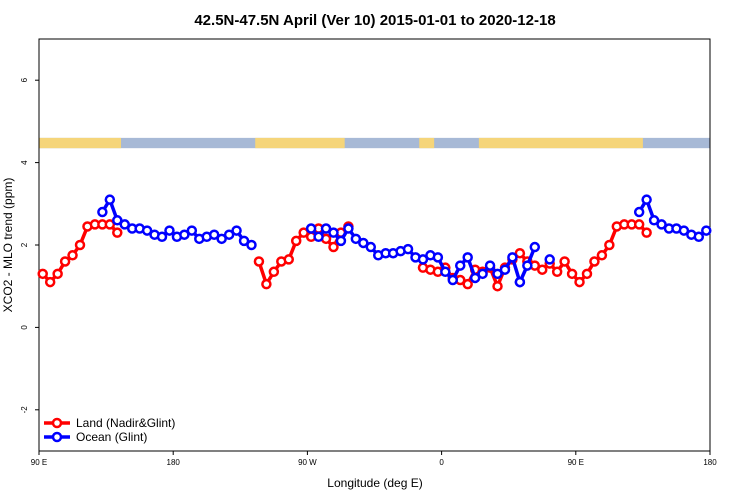  Describe the element at coordinates (24, 79) in the screenshot. I see `y-tick-label-4: 6` at that location.